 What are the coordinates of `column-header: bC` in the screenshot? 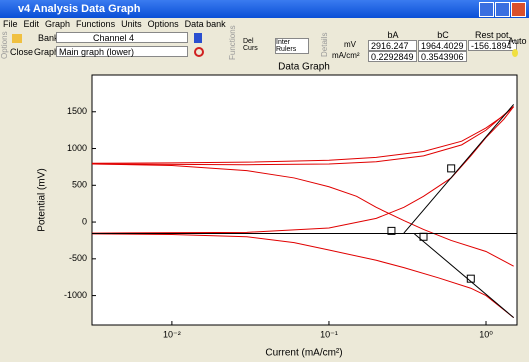 It's located at (443, 35).